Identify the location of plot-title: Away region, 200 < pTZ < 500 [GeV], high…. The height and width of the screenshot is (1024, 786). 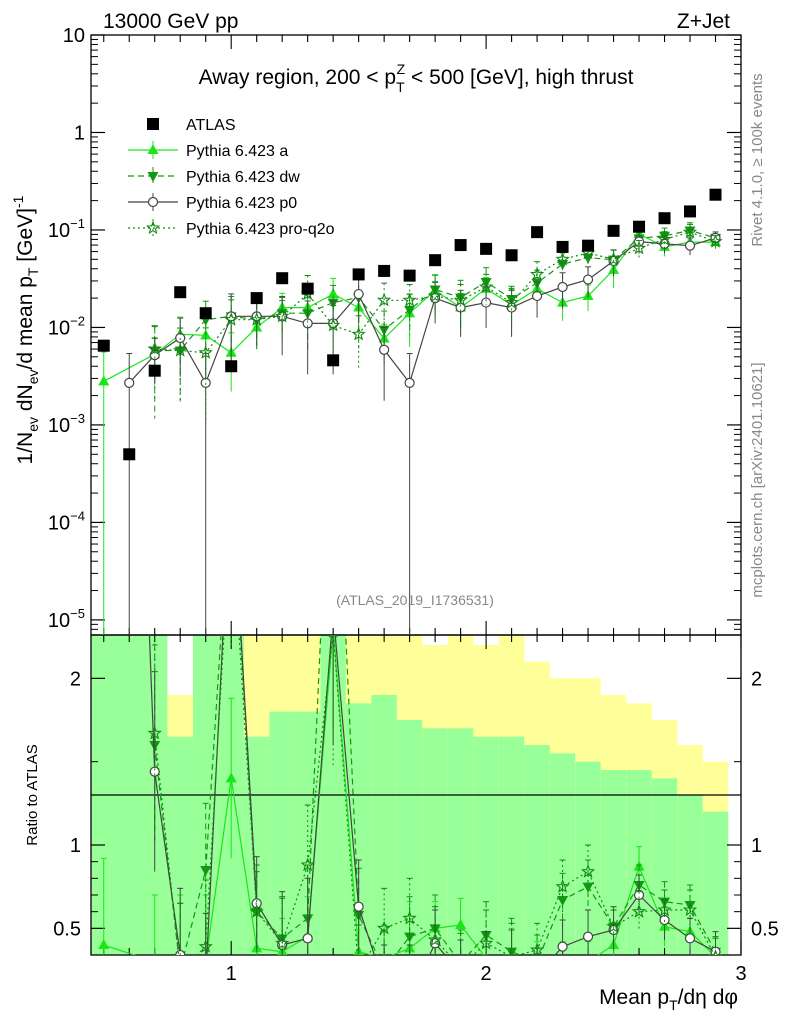
(416, 78).